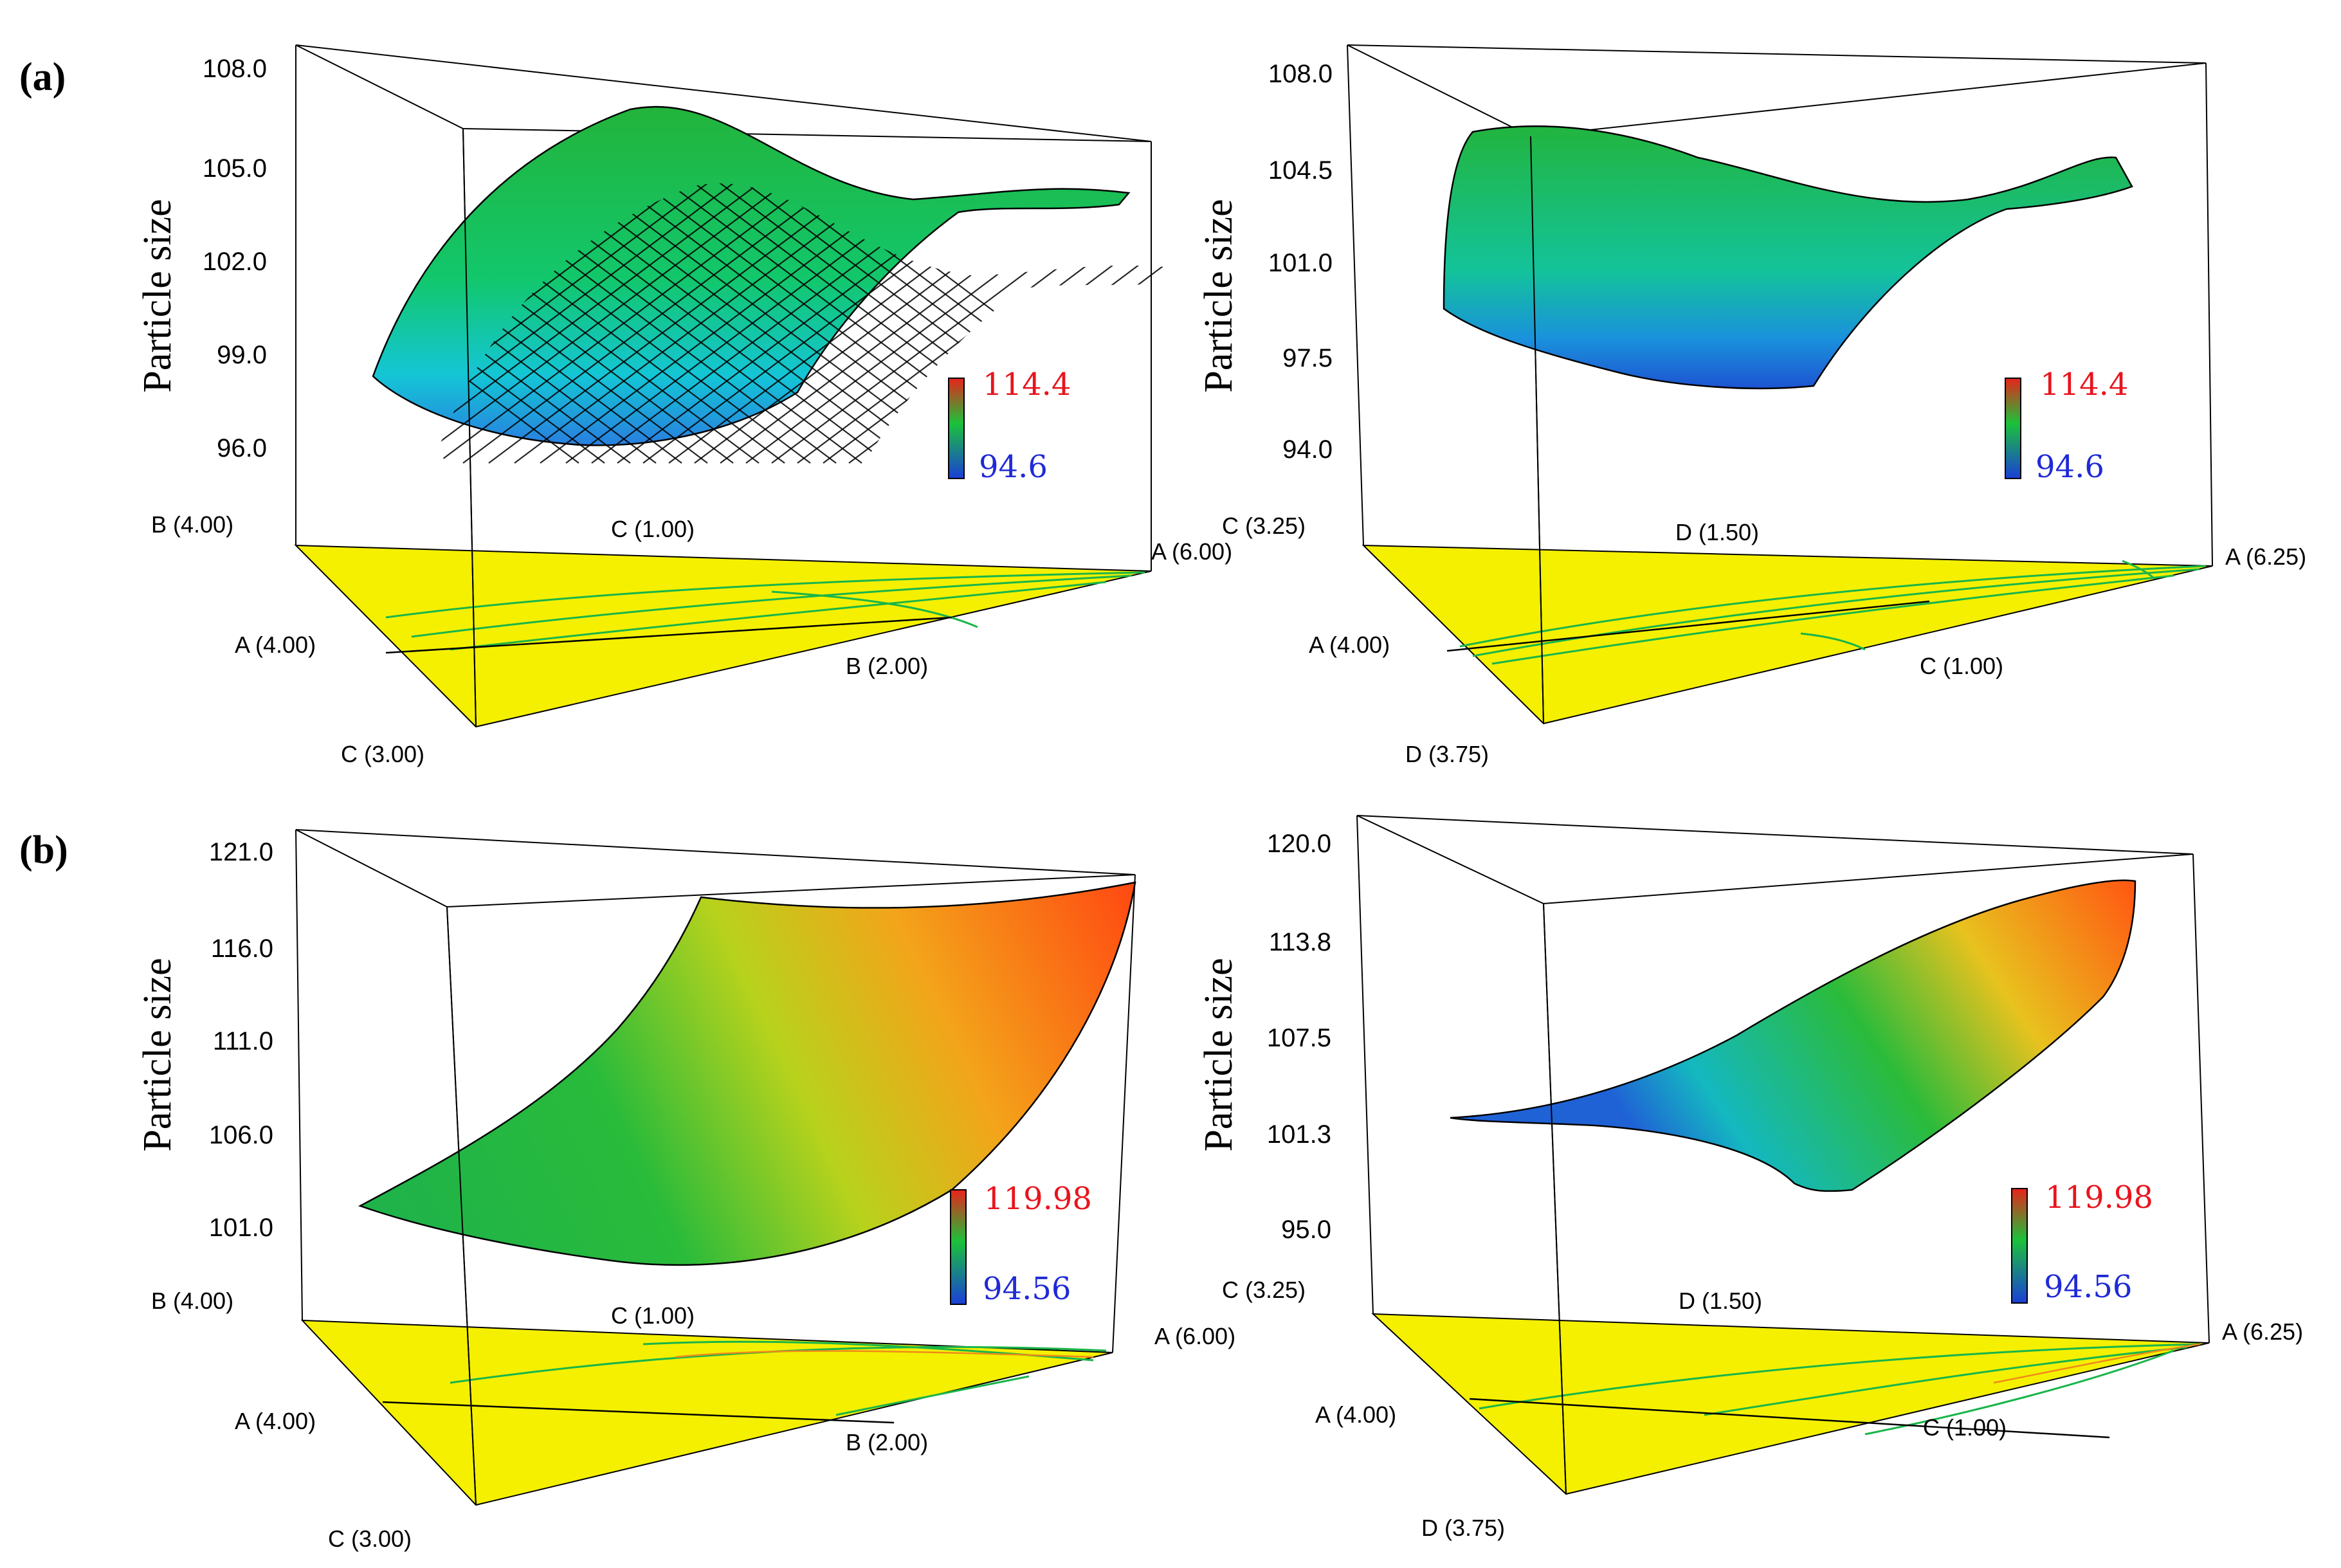 This screenshot has width=2341, height=1568. I want to click on z-tick: 95.0, so click(1306, 1230).